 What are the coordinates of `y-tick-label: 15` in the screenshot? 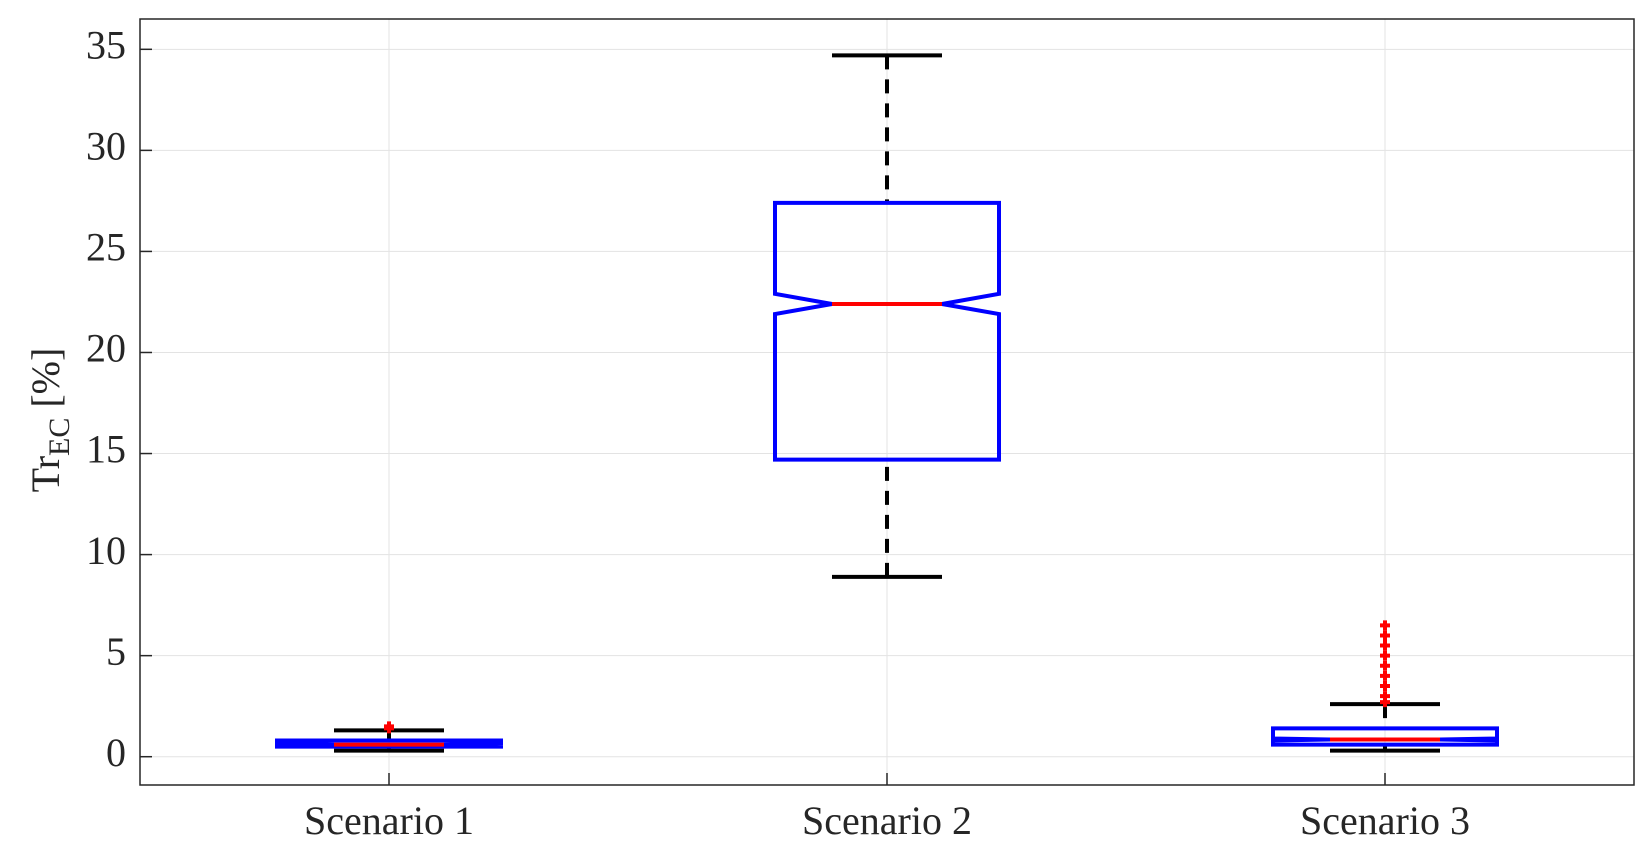 It's located at (106, 449).